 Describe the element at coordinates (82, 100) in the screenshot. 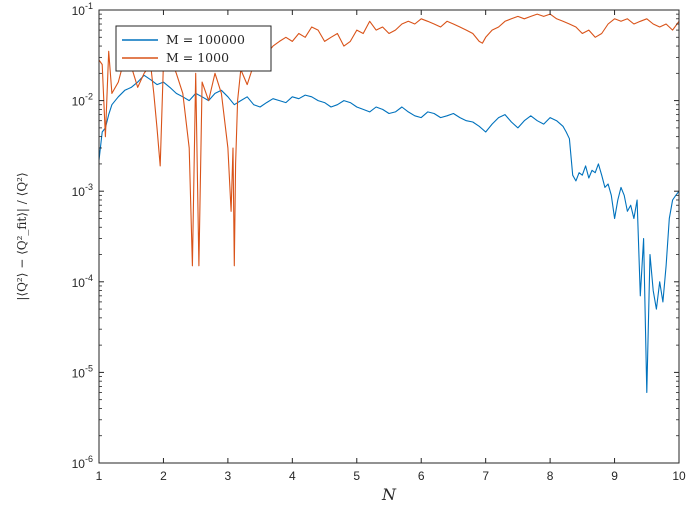

I see `y-tick-label: 10⁻²` at that location.